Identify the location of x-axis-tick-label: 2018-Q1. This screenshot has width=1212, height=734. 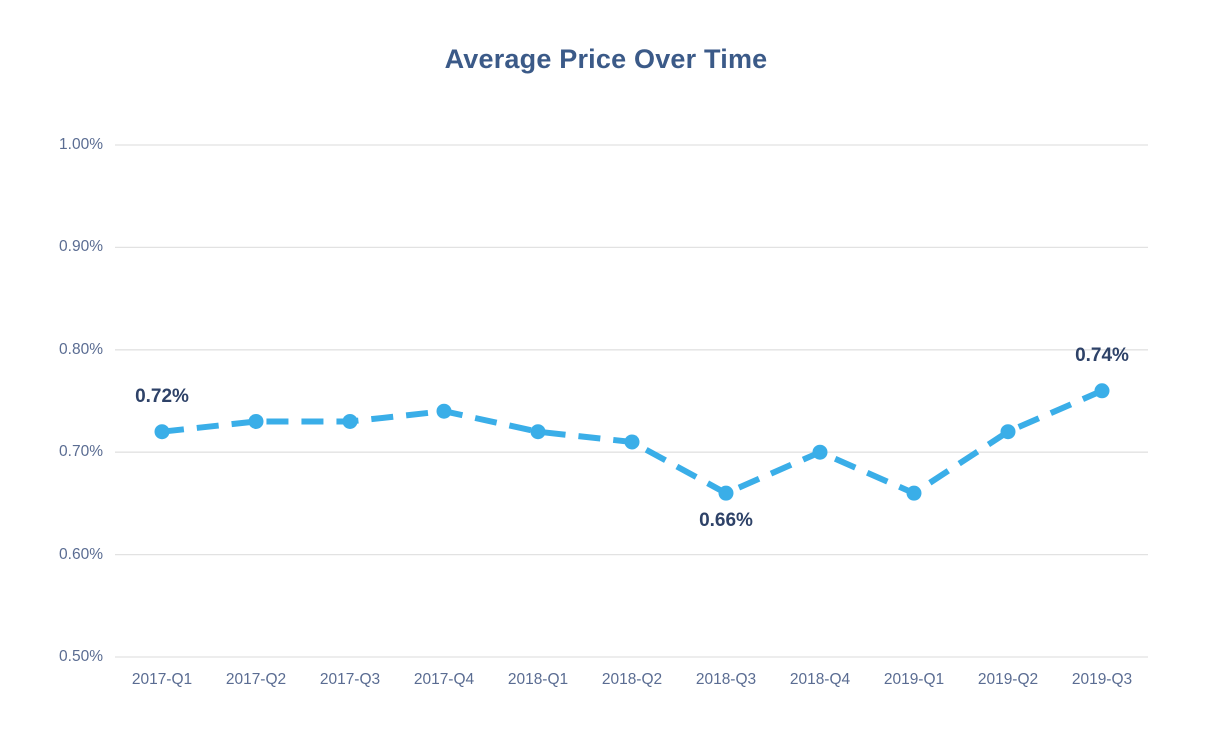
(538, 679).